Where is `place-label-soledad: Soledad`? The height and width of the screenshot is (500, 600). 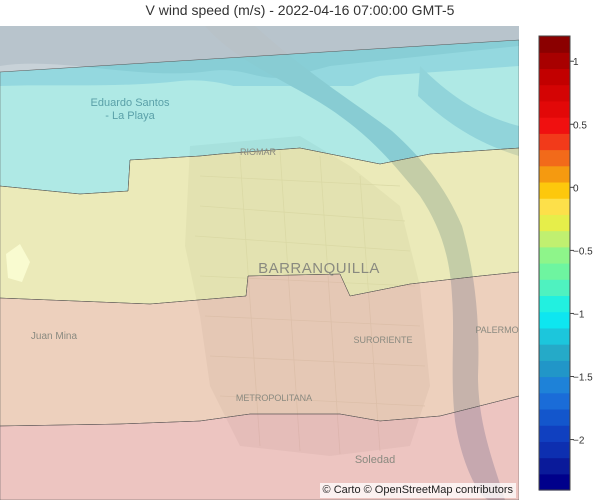 place-label-soledad: Soledad is located at coordinates (375, 460).